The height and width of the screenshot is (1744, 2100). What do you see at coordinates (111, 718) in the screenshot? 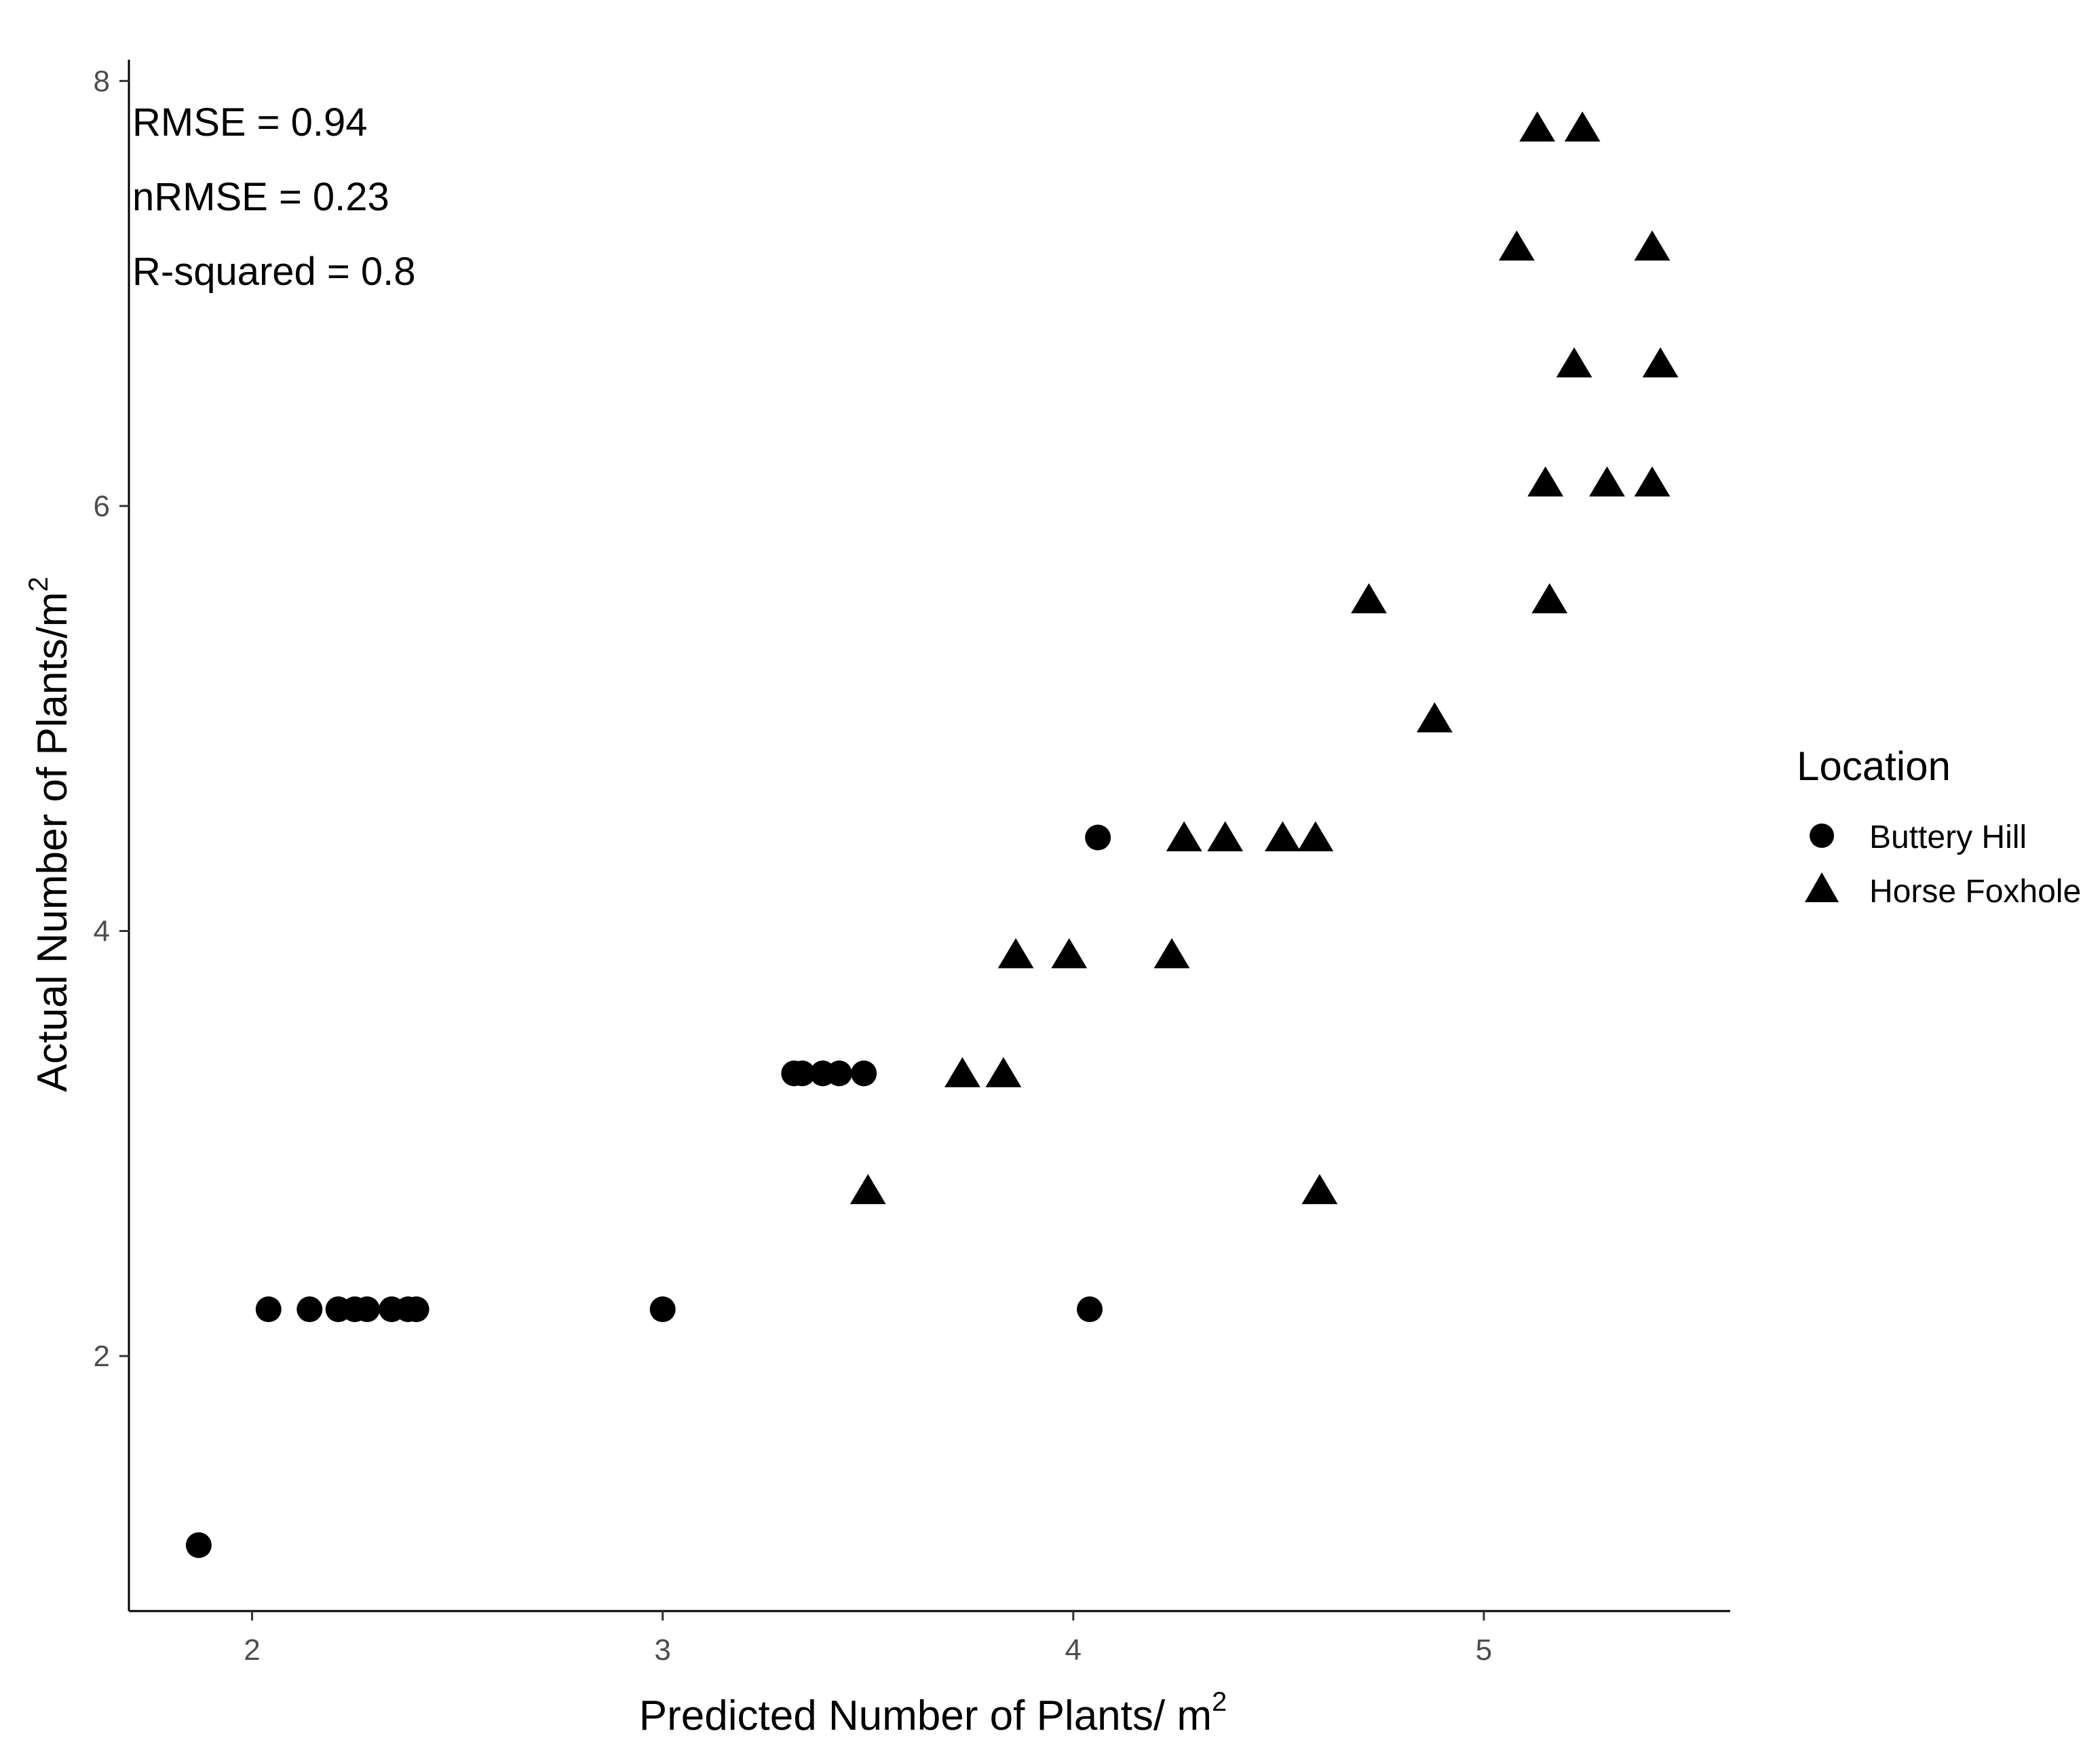
I see `y-ticks: 2 4 6 8` at bounding box center [111, 718].